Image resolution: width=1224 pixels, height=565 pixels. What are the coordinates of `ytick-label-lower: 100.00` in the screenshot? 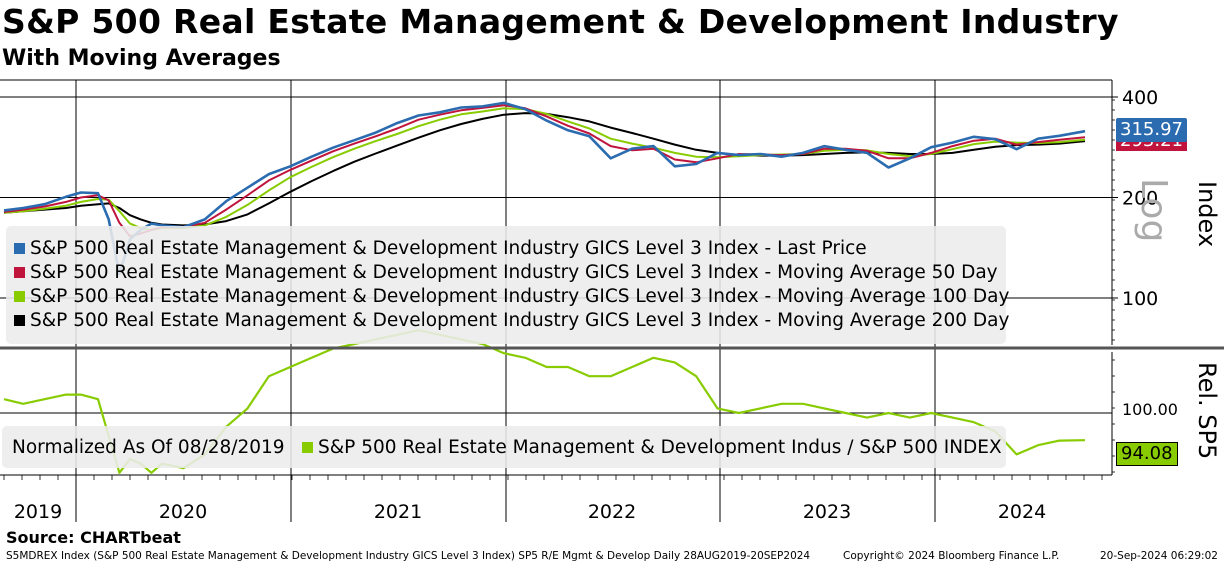 It's located at (1150, 409).